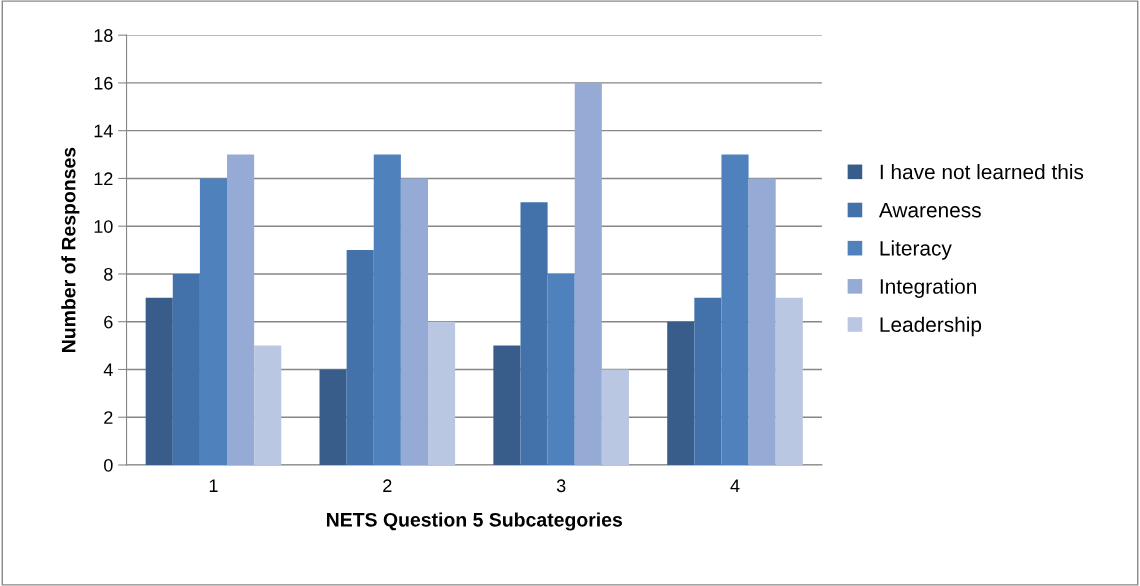 The width and height of the screenshot is (1140, 586). I want to click on y-tick-label: 4, so click(108, 370).